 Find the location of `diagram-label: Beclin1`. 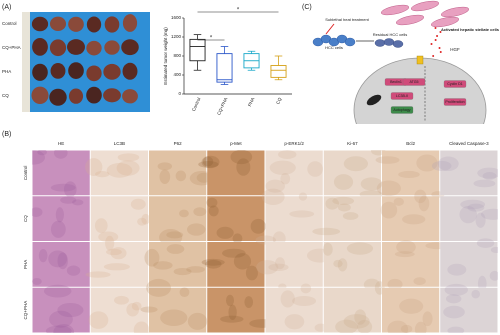

diagram-label: Beclin1 is located at coordinates (396, 82).